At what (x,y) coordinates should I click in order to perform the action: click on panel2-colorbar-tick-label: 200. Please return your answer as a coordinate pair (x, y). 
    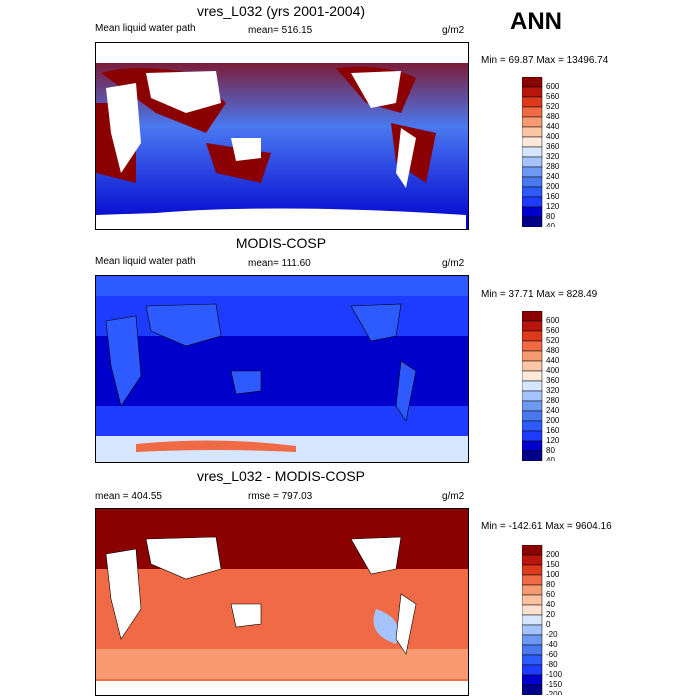
    Looking at the image, I should click on (553, 420).